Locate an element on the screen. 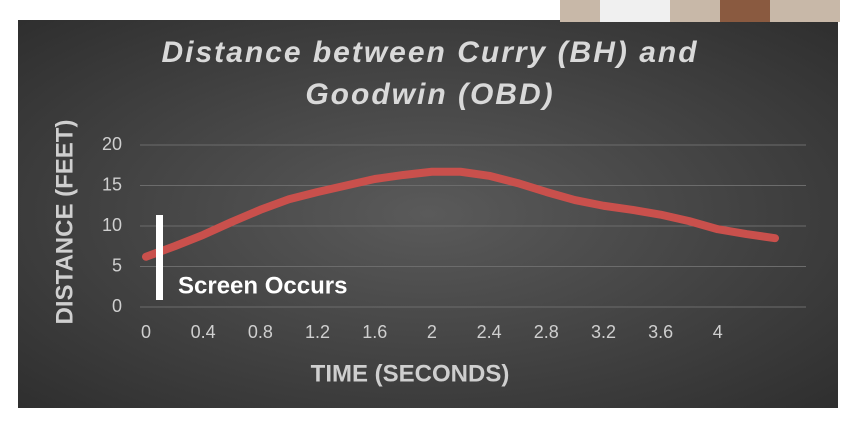 The width and height of the screenshot is (841, 422). x-tick-label: 0 is located at coordinates (146, 332).